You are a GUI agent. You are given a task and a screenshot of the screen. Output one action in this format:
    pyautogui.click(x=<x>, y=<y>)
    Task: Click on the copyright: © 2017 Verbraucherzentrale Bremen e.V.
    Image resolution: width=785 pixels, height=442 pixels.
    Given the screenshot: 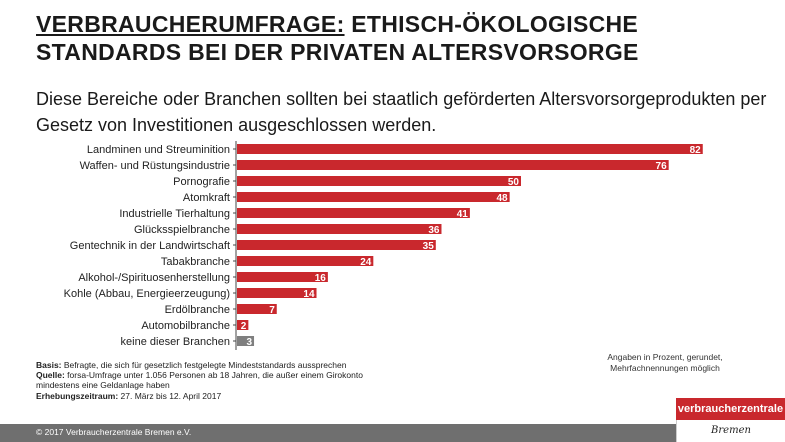 What is the action you would take?
    pyautogui.click(x=114, y=432)
    